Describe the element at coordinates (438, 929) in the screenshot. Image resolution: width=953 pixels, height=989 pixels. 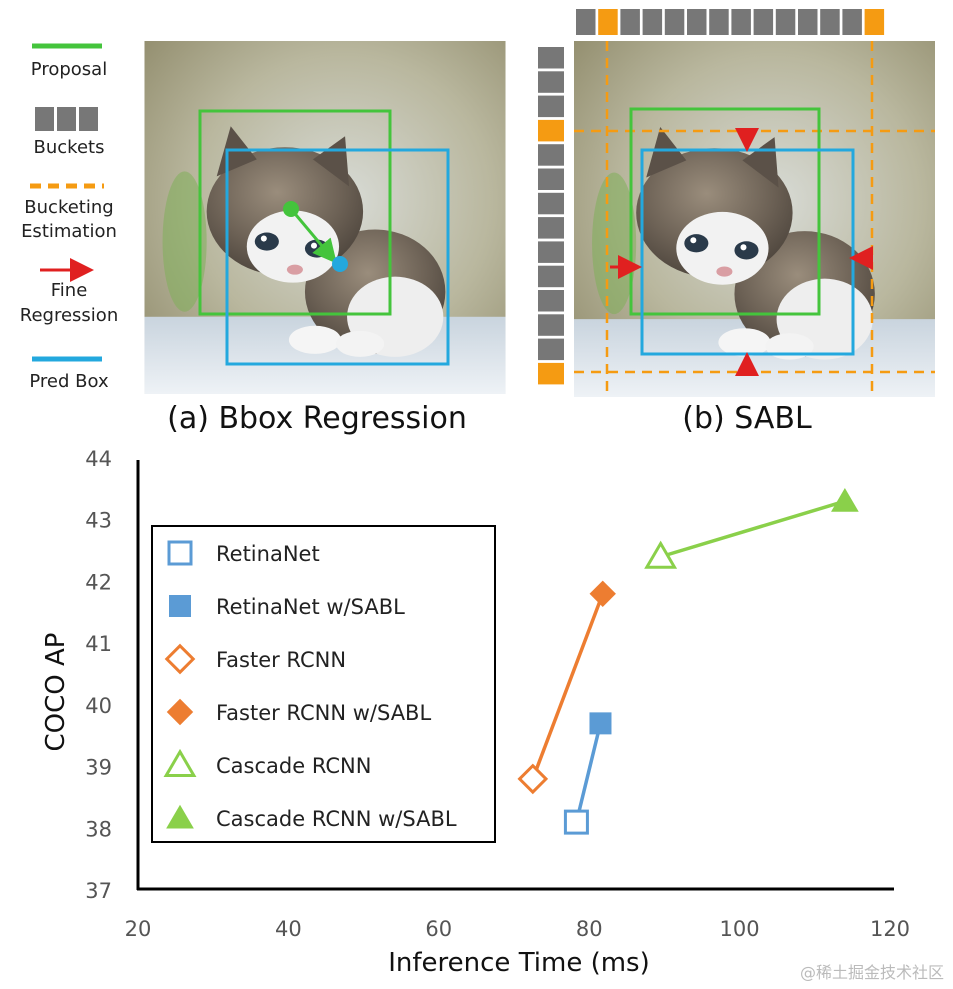
I see `x-tick-label: 60` at that location.